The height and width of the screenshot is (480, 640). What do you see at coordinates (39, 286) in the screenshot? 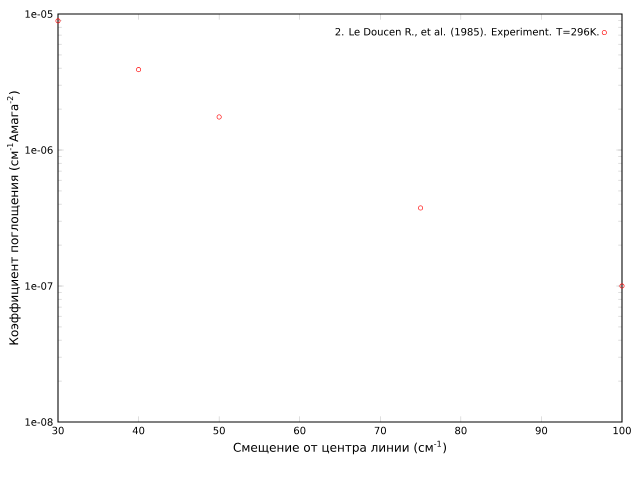
I see `y-tick-label: 1e-07` at bounding box center [39, 286].